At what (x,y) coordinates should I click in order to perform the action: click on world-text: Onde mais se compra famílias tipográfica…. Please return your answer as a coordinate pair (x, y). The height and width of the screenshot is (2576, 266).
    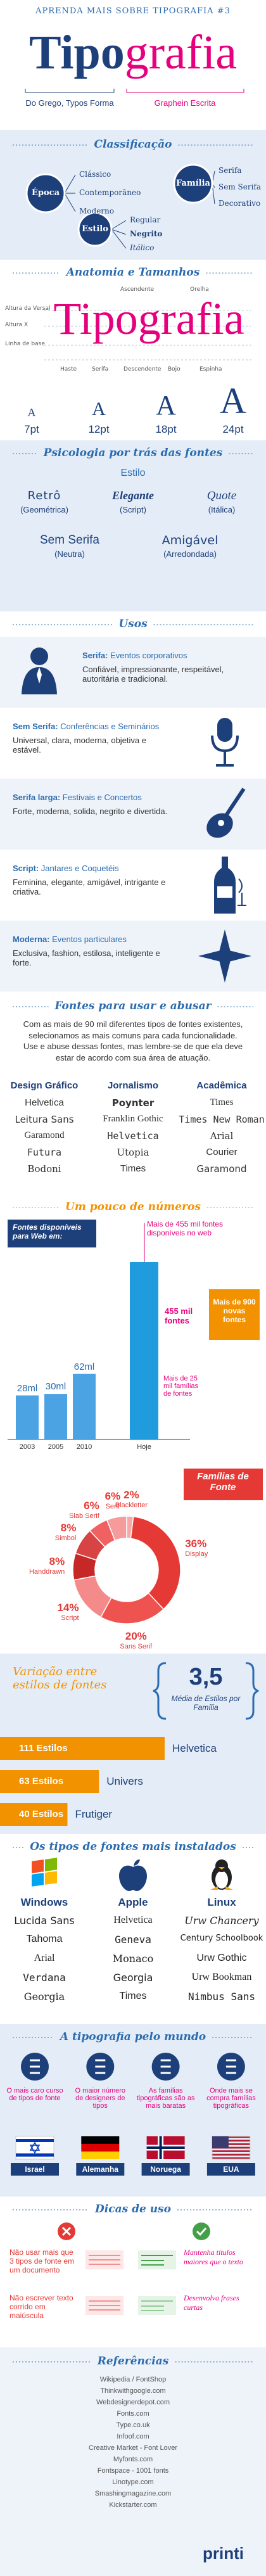
    Looking at the image, I should click on (231, 2099).